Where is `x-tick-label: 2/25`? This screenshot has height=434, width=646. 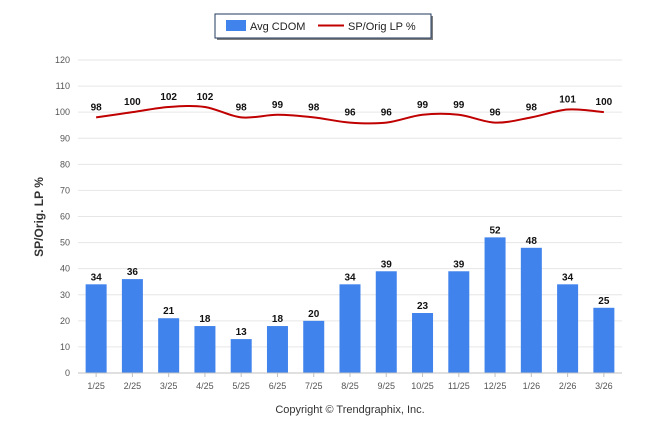
x-tick-label: 2/25 is located at coordinates (133, 386).